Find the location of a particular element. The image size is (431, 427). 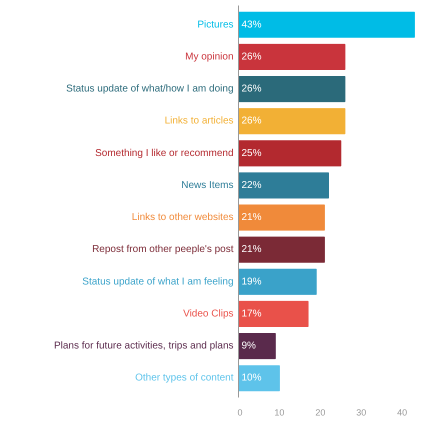

y-tick-label: Something I like or recommend is located at coordinates (164, 153).